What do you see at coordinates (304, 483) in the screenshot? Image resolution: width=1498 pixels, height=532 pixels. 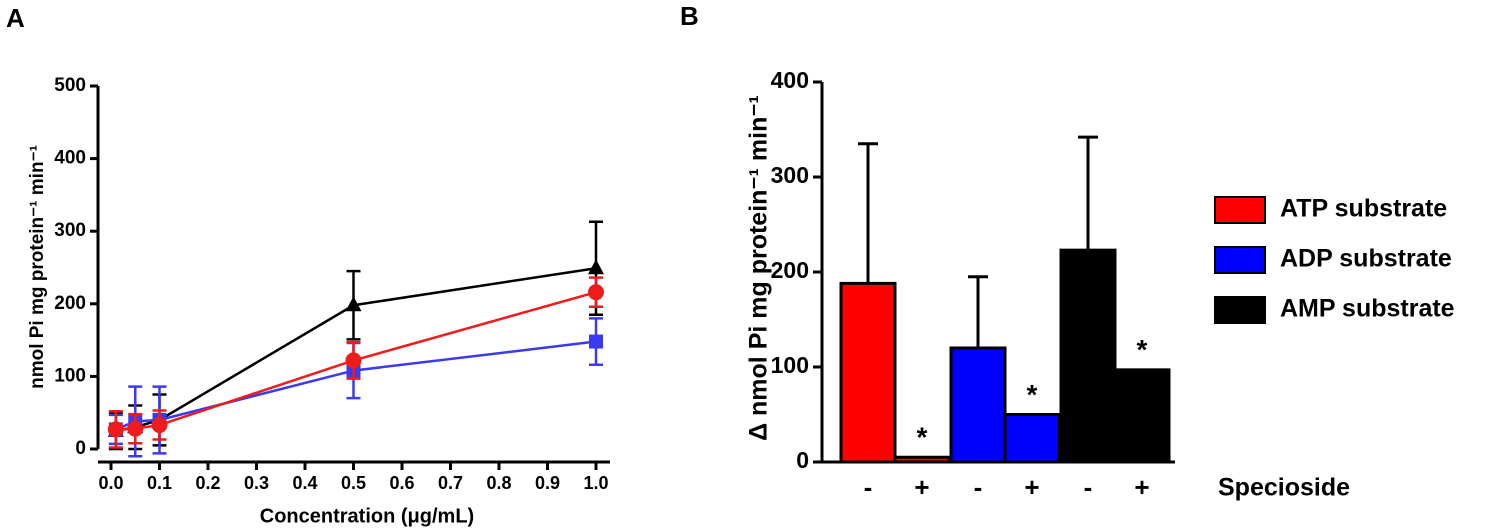 I see `x-tick-label: 0.4` at bounding box center [304, 483].